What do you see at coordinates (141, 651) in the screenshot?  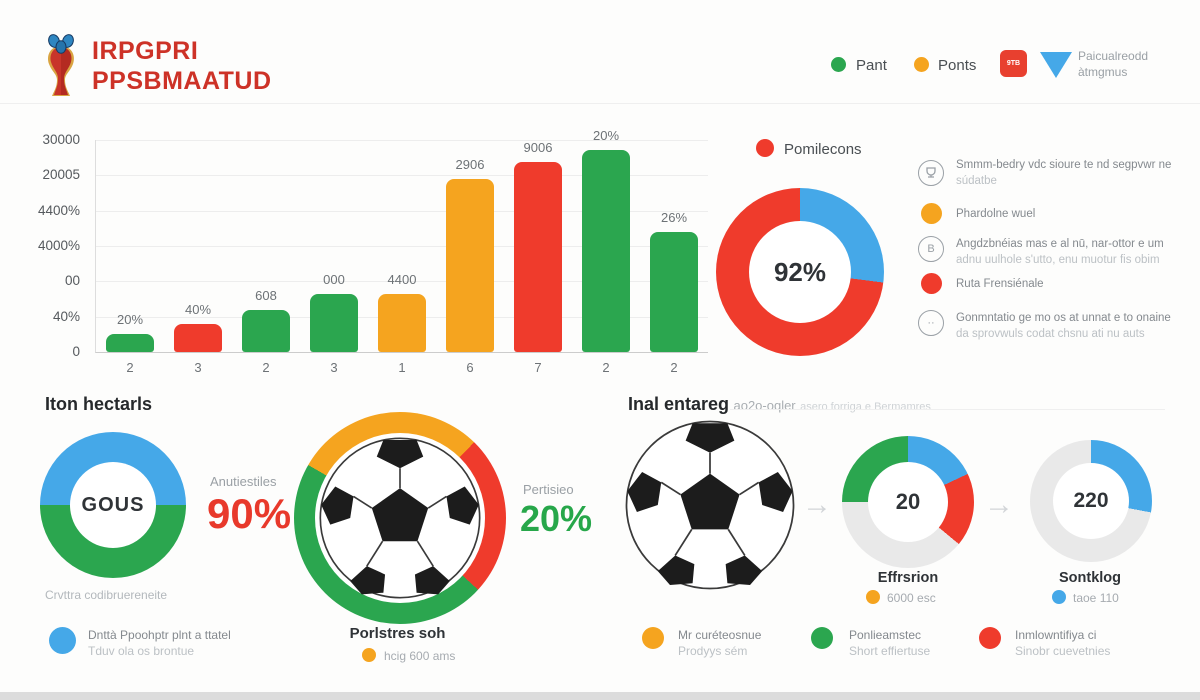 I see `bottom-legend-line2: Tduv ola os brontue` at bounding box center [141, 651].